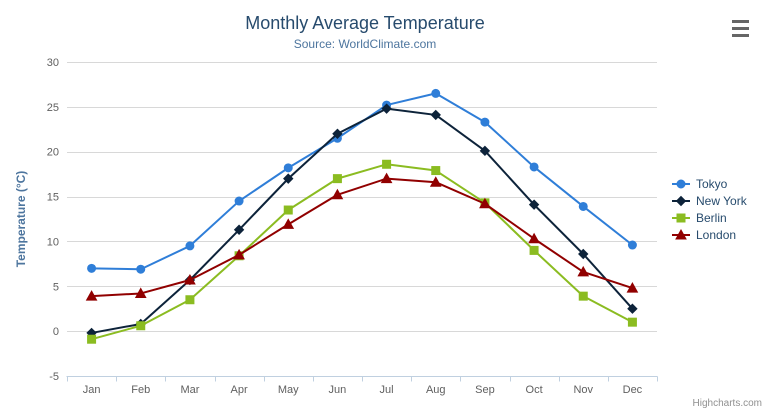 This screenshot has height=416, width=769. What do you see at coordinates (633, 390) in the screenshot?
I see `x-axis-label: Dec` at bounding box center [633, 390].